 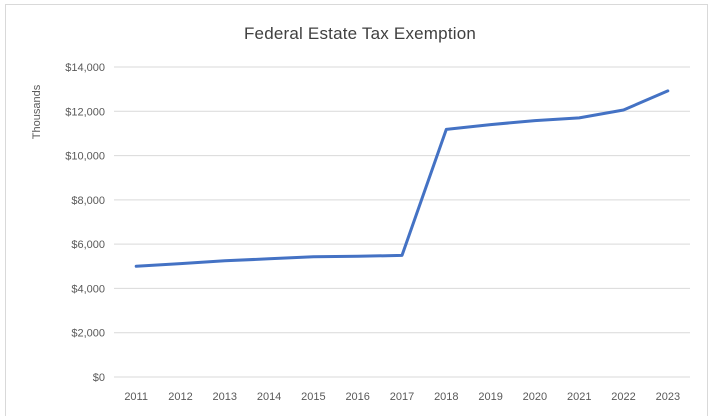 I want to click on x-tick-label: 2022, so click(x=623, y=397).